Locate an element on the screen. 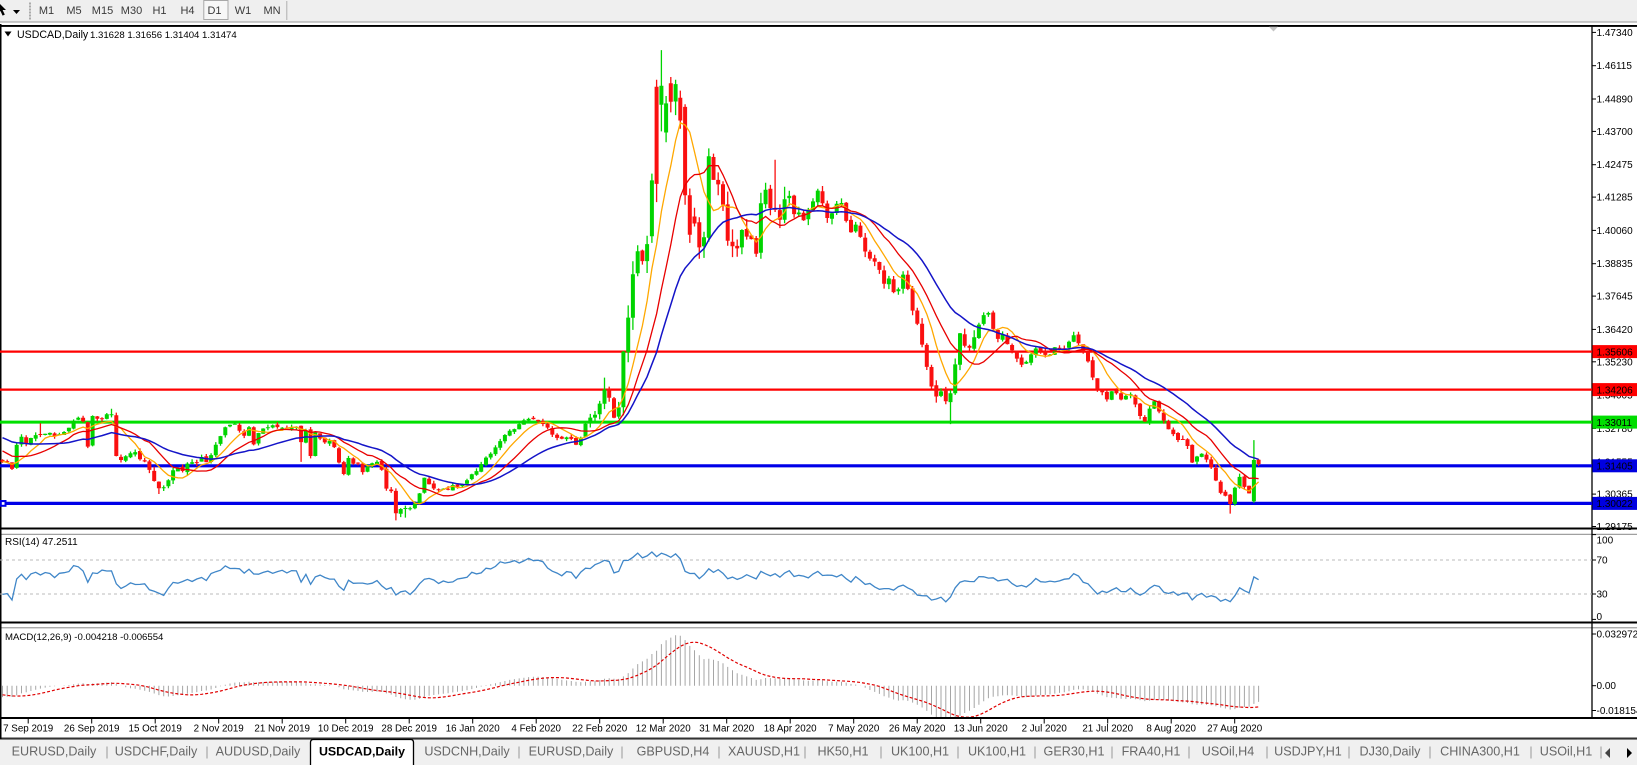 The height and width of the screenshot is (765, 1637). svg-text: 16 Jan 2020 is located at coordinates (473, 729).